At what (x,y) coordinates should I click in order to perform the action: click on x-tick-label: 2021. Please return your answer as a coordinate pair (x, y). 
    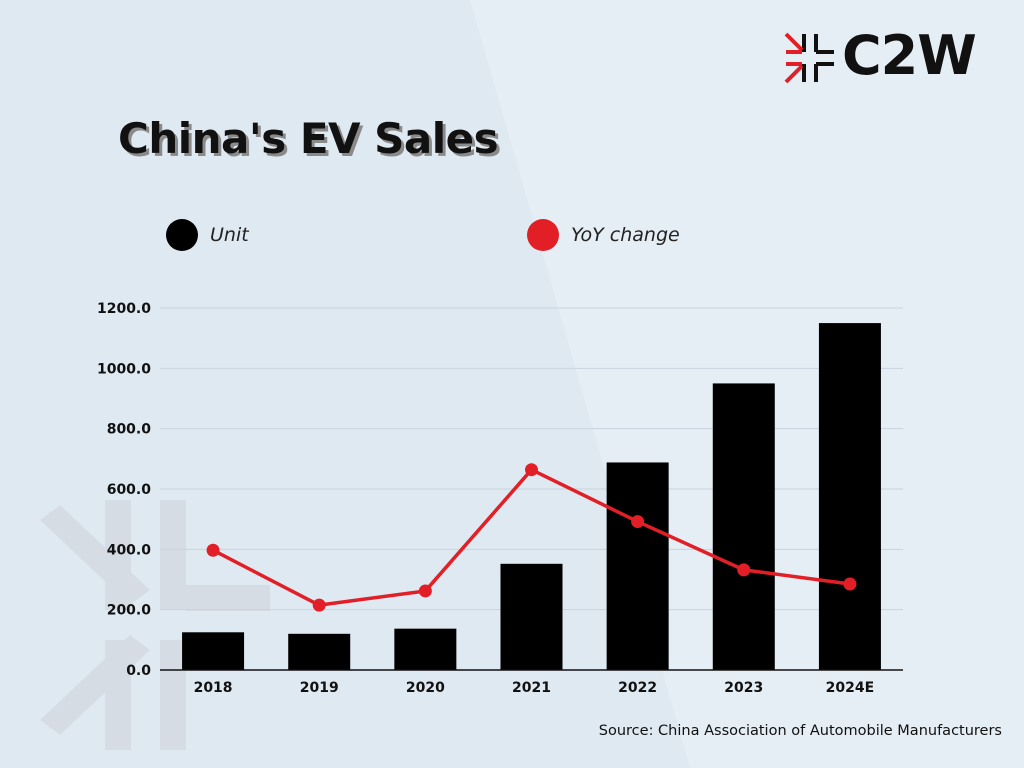
    Looking at the image, I should click on (531, 688).